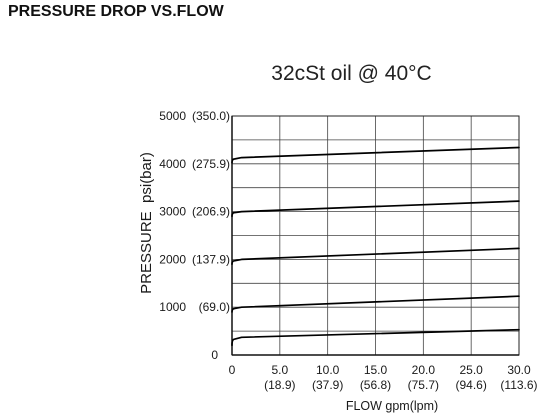  Describe the element at coordinates (172, 259) in the screenshot. I see `y-tick-label: 2000` at that location.